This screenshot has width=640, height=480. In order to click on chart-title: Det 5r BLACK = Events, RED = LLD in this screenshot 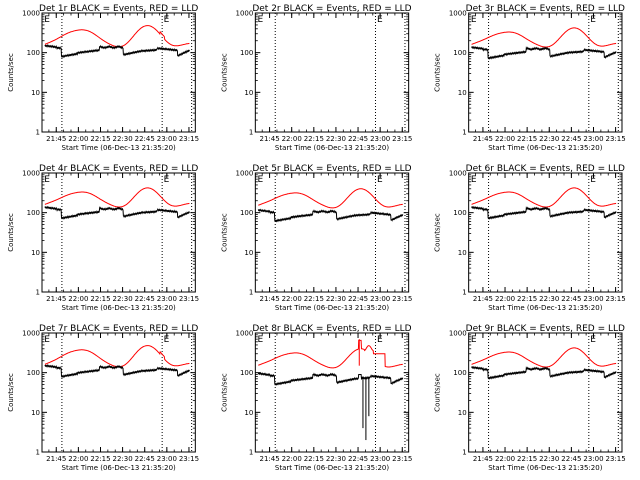, I will do `click(331, 169)`.